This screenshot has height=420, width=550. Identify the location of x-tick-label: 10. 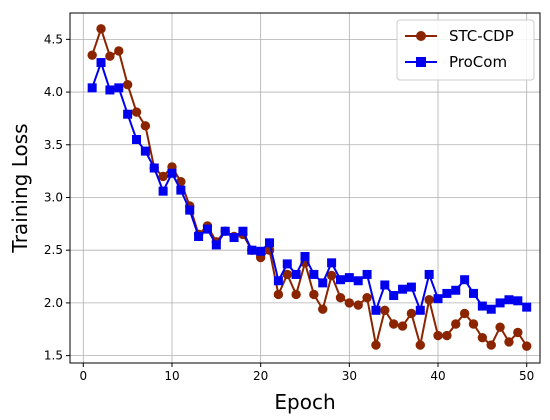
(171, 376).